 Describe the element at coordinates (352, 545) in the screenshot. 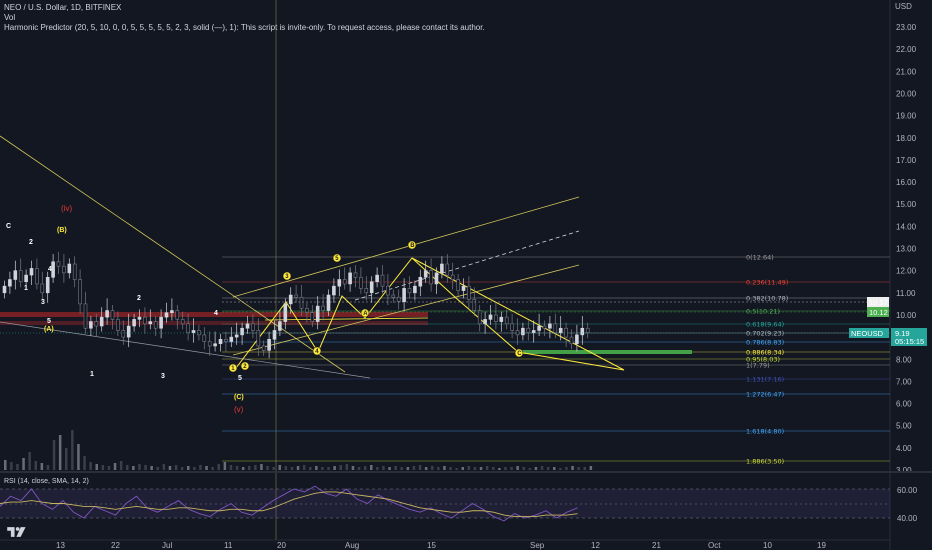

I see `time-tick: Aug` at that location.